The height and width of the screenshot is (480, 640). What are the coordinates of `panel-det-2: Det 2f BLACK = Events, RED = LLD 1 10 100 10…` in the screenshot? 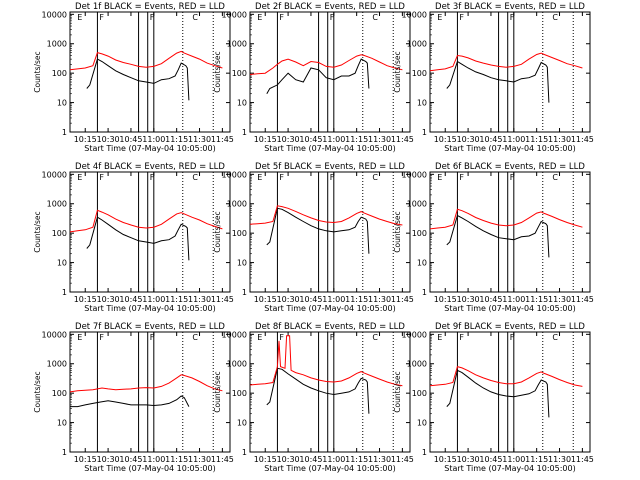 It's located at (313, 77).